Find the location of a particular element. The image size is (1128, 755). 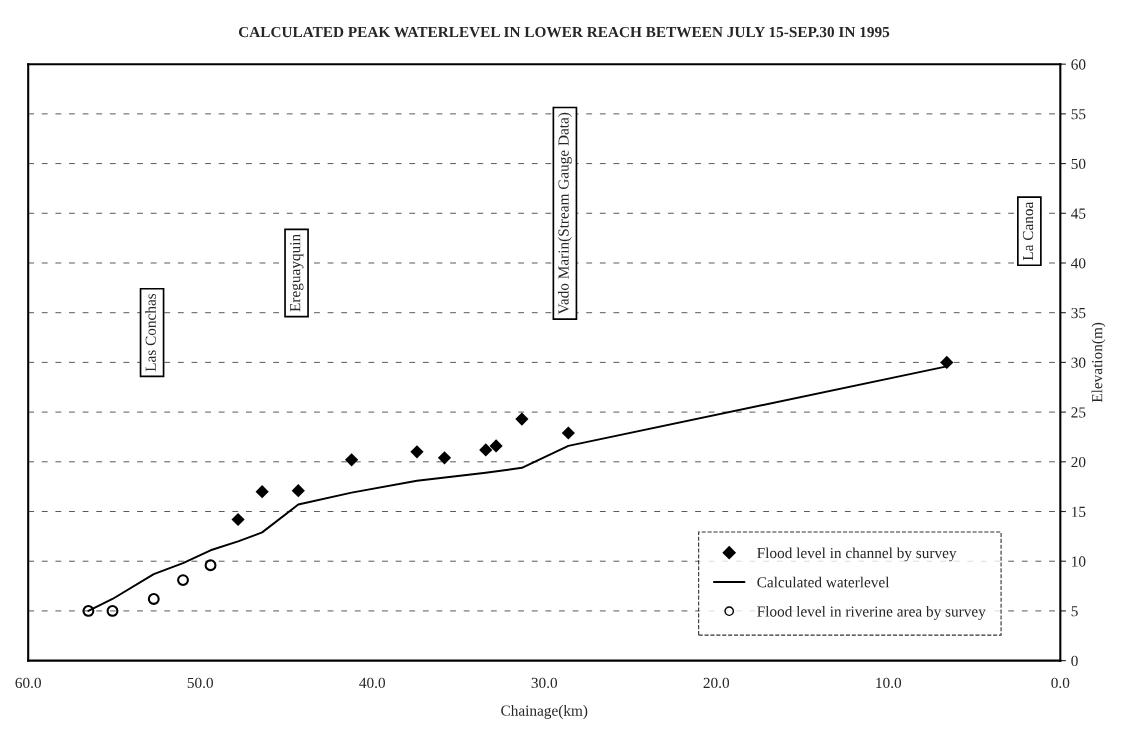

legend-label: Flood level in channel by survey is located at coordinates (857, 554).